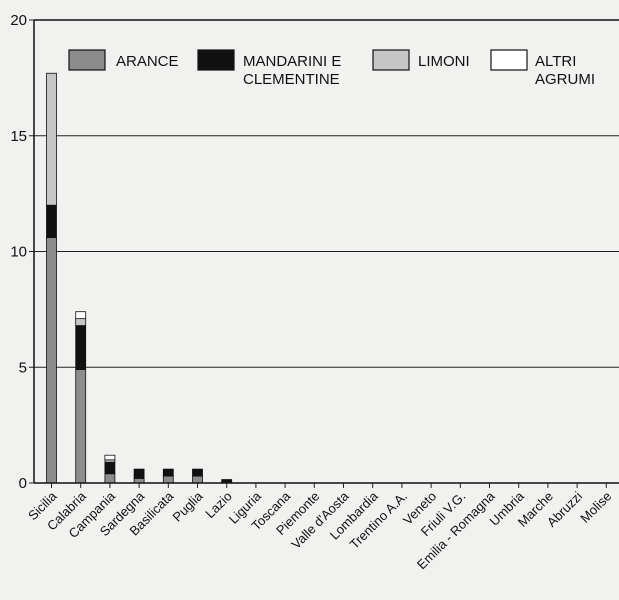 The image size is (619, 600). I want to click on legend-label: AGRUMI, so click(565, 79).